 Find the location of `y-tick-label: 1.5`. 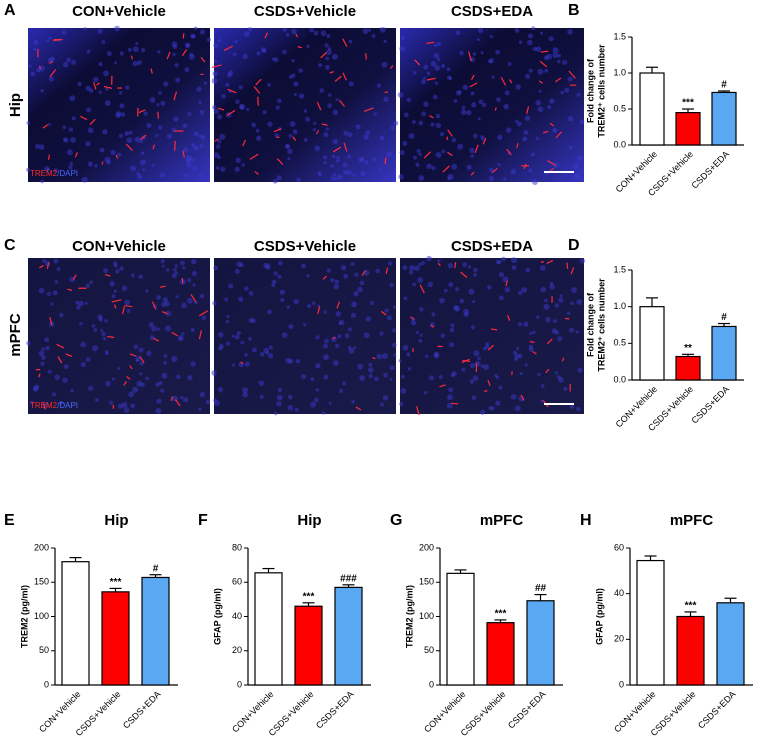

y-tick-label: 1.5 is located at coordinates (619, 269).